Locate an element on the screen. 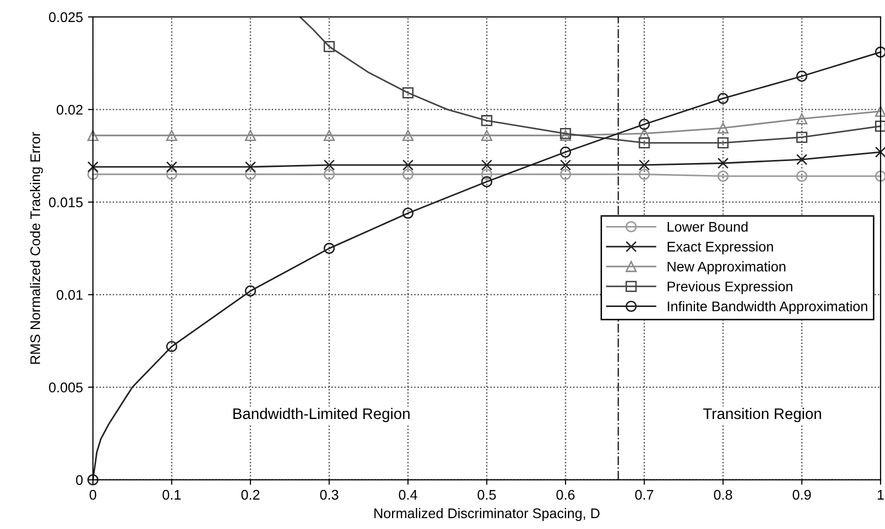 The width and height of the screenshot is (885, 529). y-tick-label: 0.02 is located at coordinates (69, 109).